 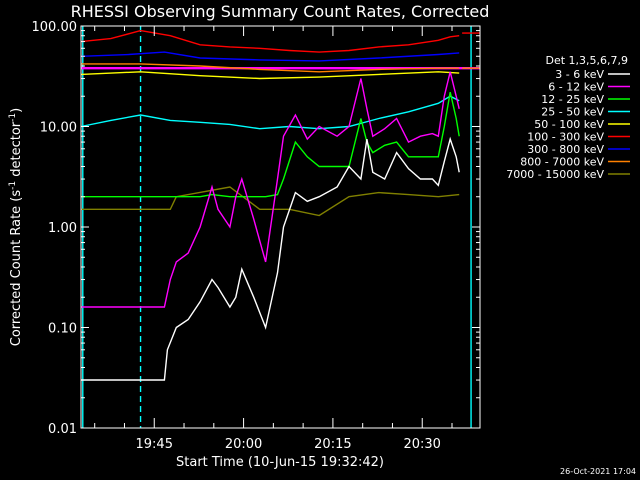 I want to click on y-axis-label-sup1: -1, so click(x=13, y=185).